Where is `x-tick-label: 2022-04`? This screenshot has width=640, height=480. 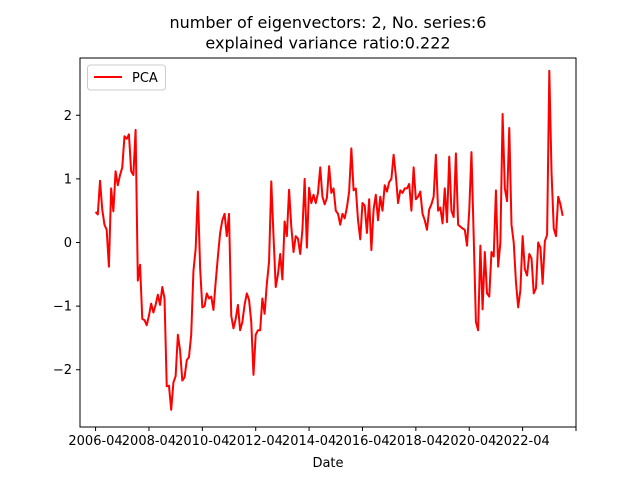 x-tick-label: 2022-04 is located at coordinates (522, 441).